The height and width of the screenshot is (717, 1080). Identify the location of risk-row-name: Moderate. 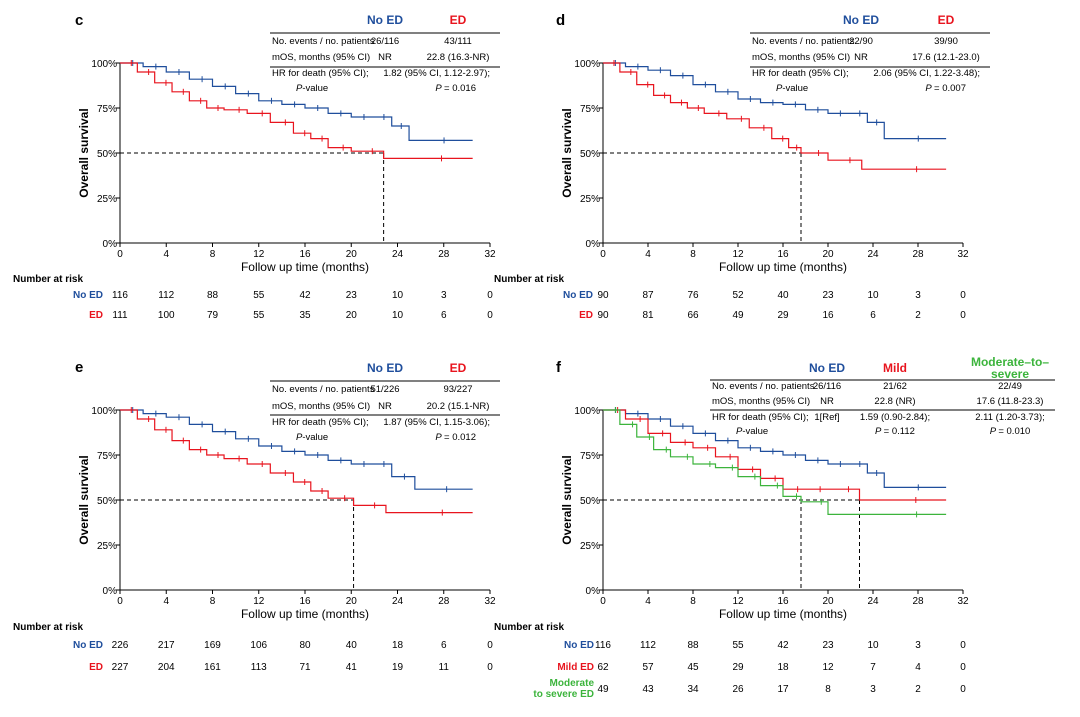
(572, 683).